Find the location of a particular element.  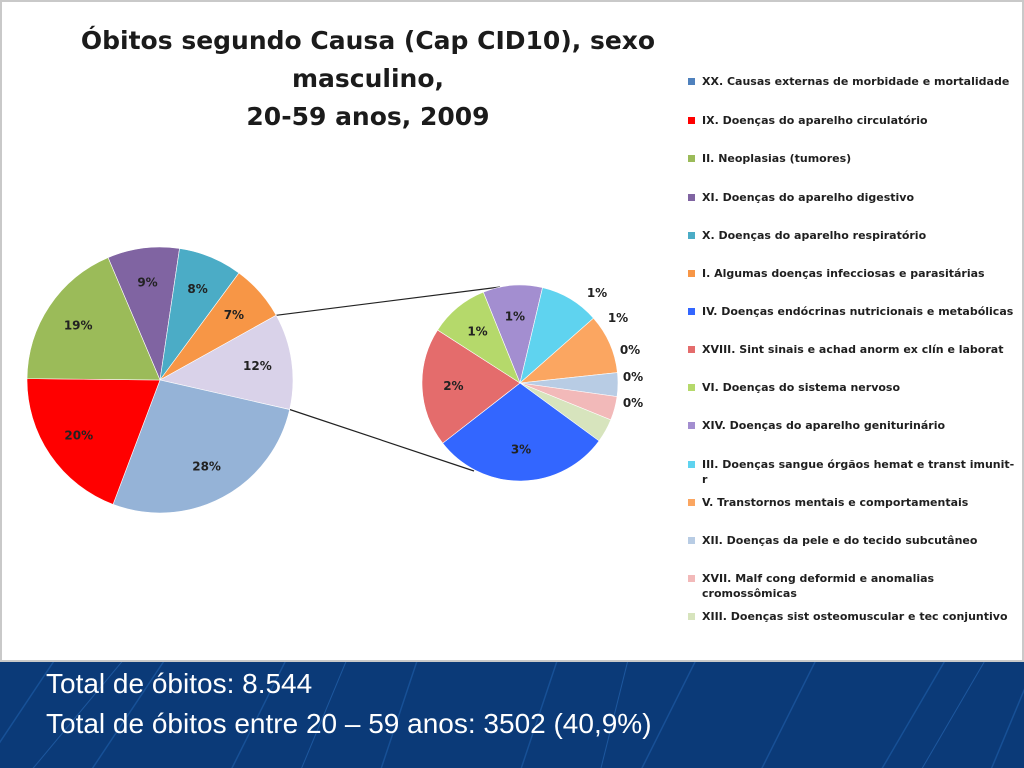

legend-label: II. Neoplasias (tumores) is located at coordinates (777, 158).